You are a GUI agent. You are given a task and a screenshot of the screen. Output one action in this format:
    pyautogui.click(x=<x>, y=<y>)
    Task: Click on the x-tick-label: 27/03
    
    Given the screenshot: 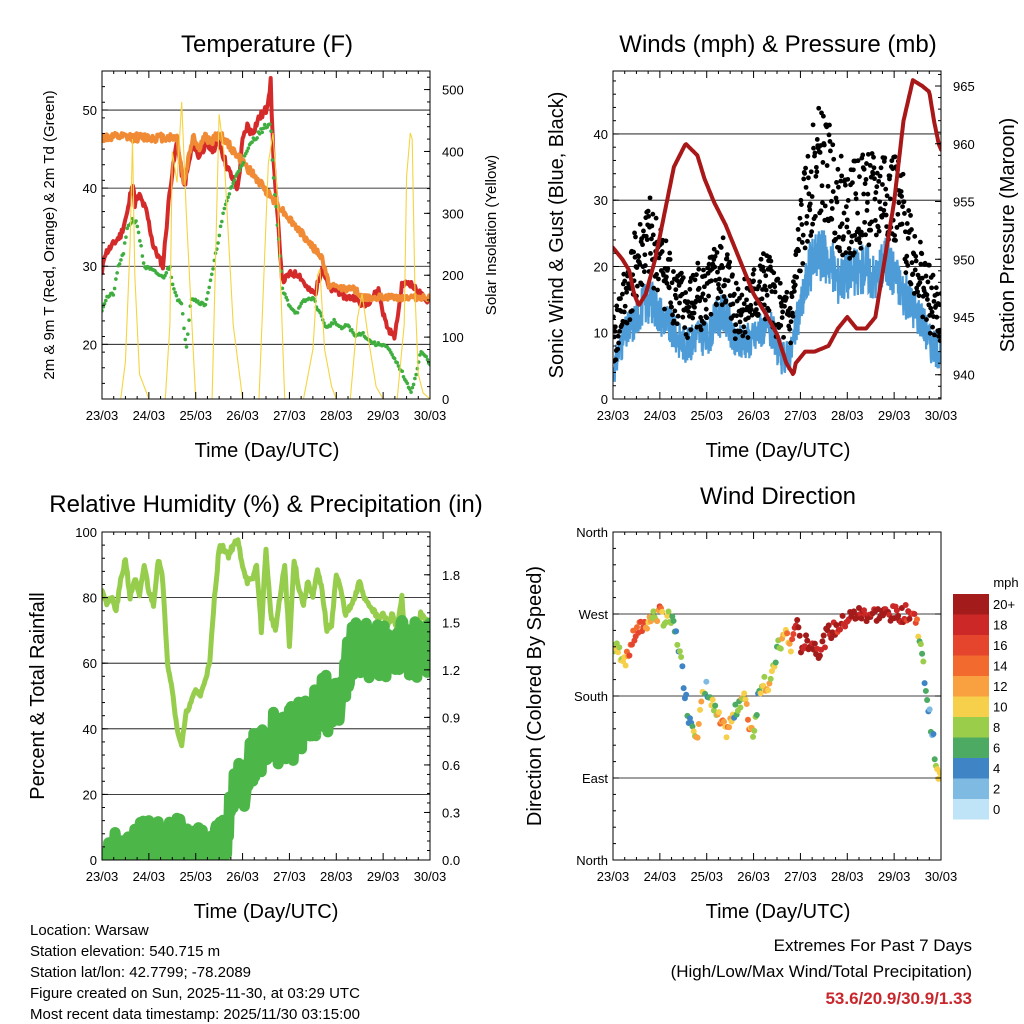 What is the action you would take?
    pyautogui.click(x=289, y=415)
    